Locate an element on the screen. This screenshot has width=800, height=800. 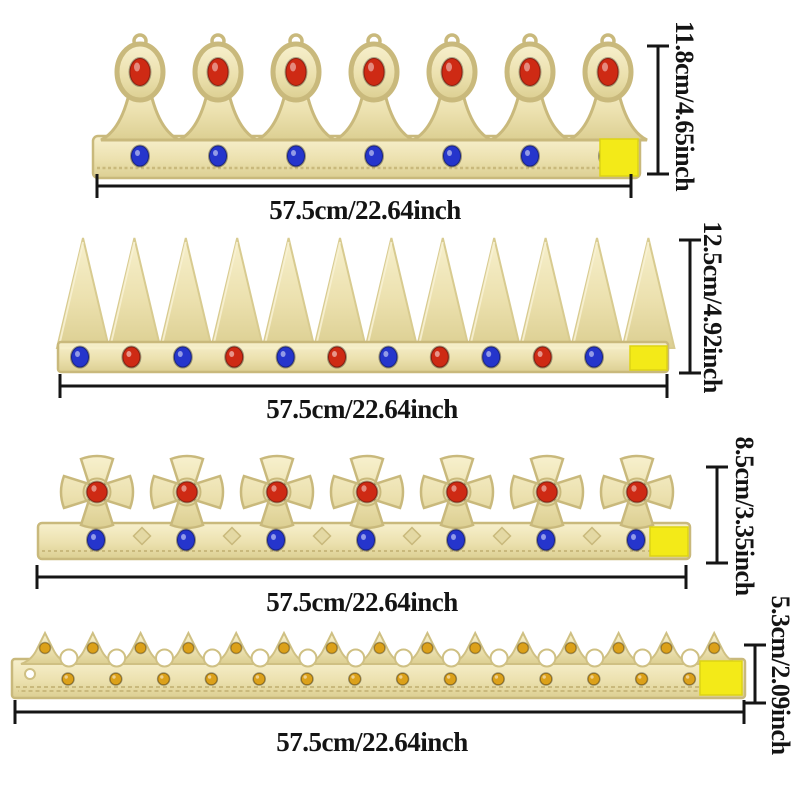
width-dimension-line-points is located at coordinates (379, 712).